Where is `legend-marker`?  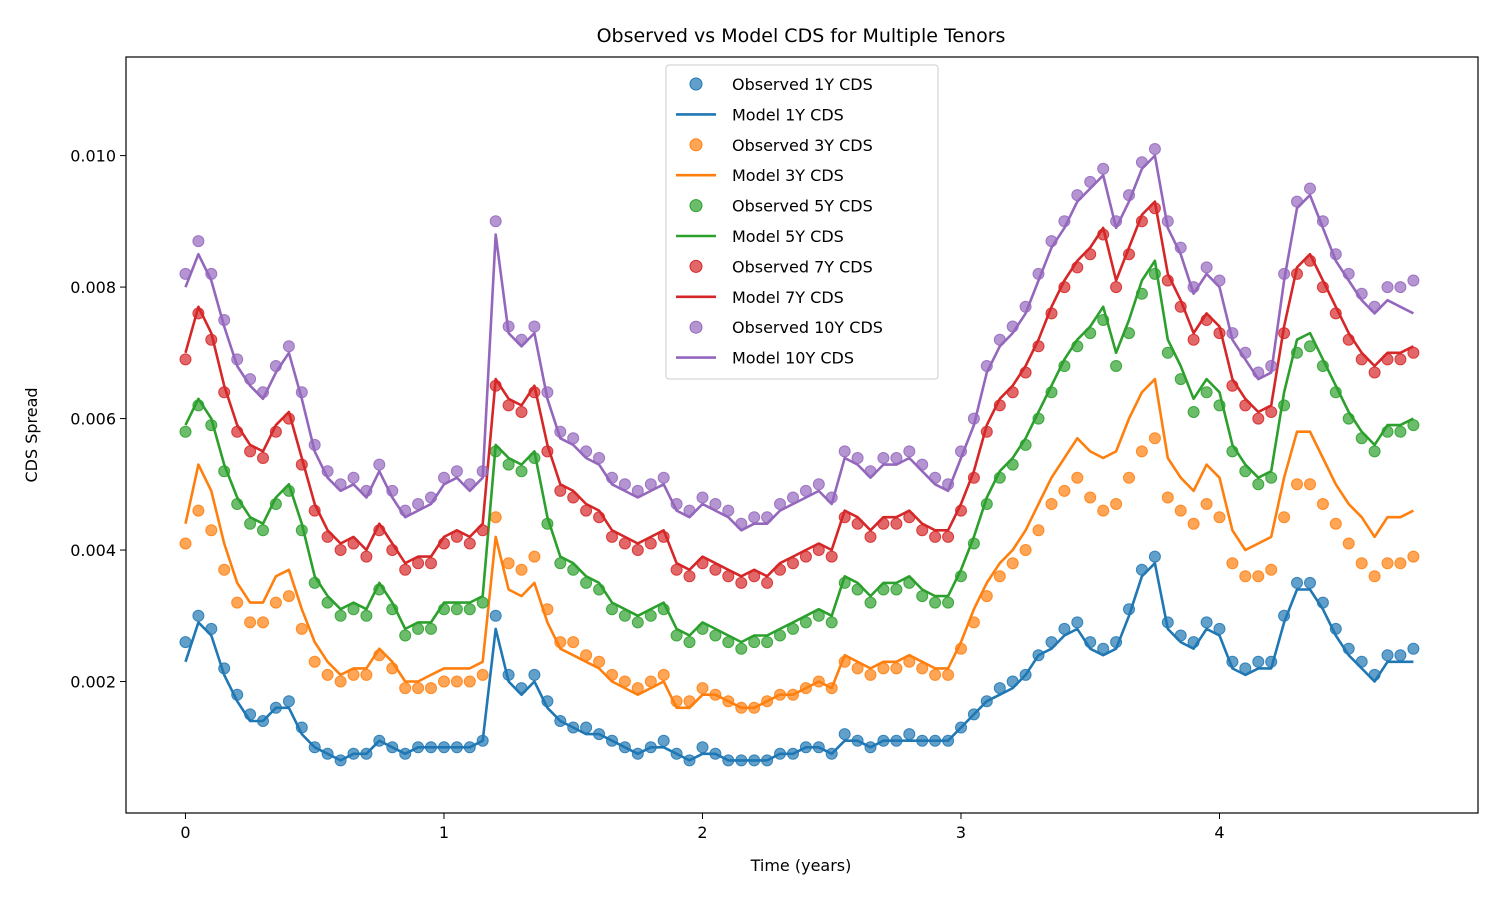 legend-marker is located at coordinates (696, 266).